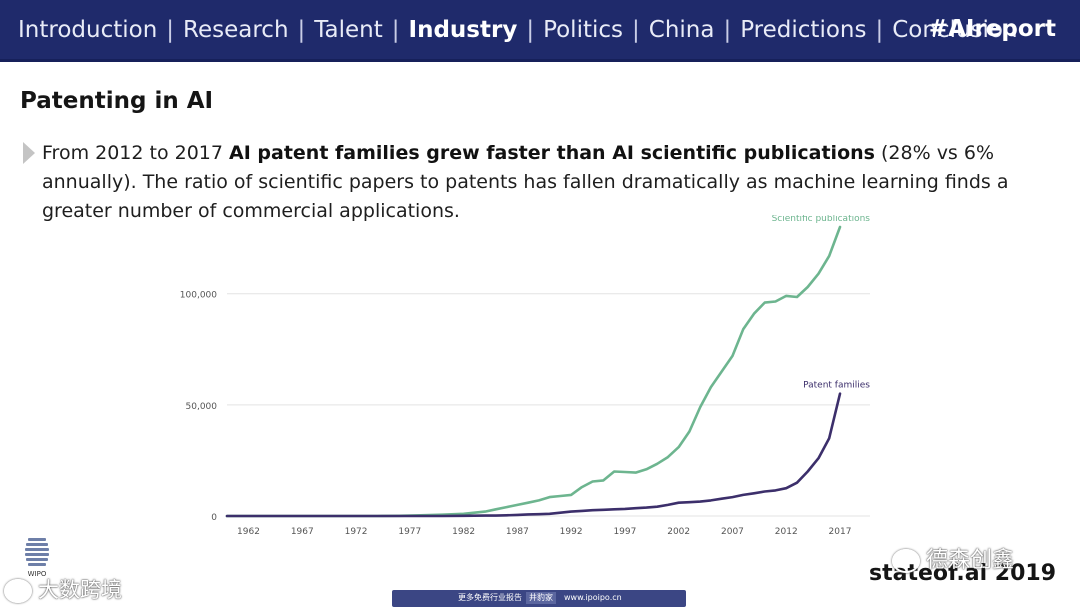 This screenshot has width=1080, height=607. What do you see at coordinates (821, 219) in the screenshot?
I see `series-label: Scientific publications` at bounding box center [821, 219].